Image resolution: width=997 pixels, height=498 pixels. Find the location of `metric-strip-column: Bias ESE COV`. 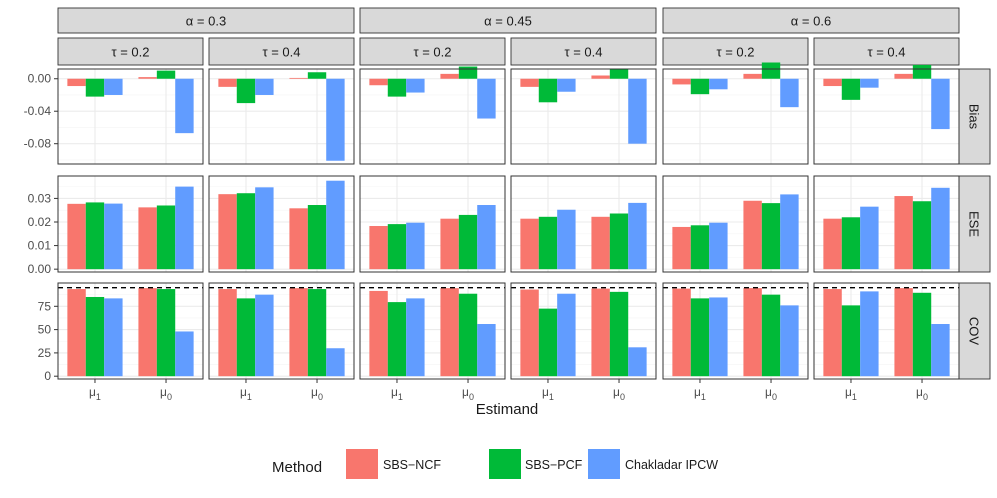

metric-strip-column: Bias ESE COV is located at coordinates (974, 224).